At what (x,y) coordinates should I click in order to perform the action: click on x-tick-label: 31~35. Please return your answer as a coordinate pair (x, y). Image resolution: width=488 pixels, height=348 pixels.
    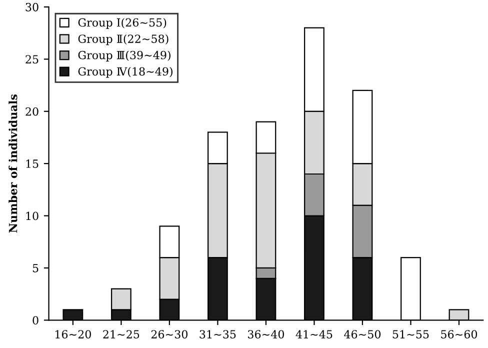
    Looking at the image, I should click on (218, 334).